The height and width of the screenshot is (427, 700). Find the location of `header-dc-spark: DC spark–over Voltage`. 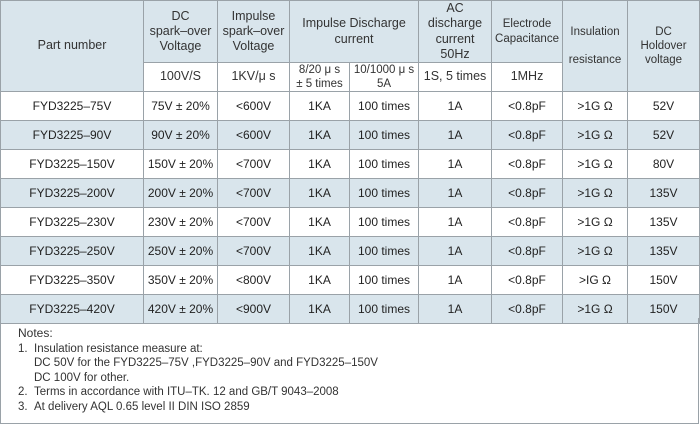

header-dc-spark: DC spark–over Voltage is located at coordinates (180, 31).